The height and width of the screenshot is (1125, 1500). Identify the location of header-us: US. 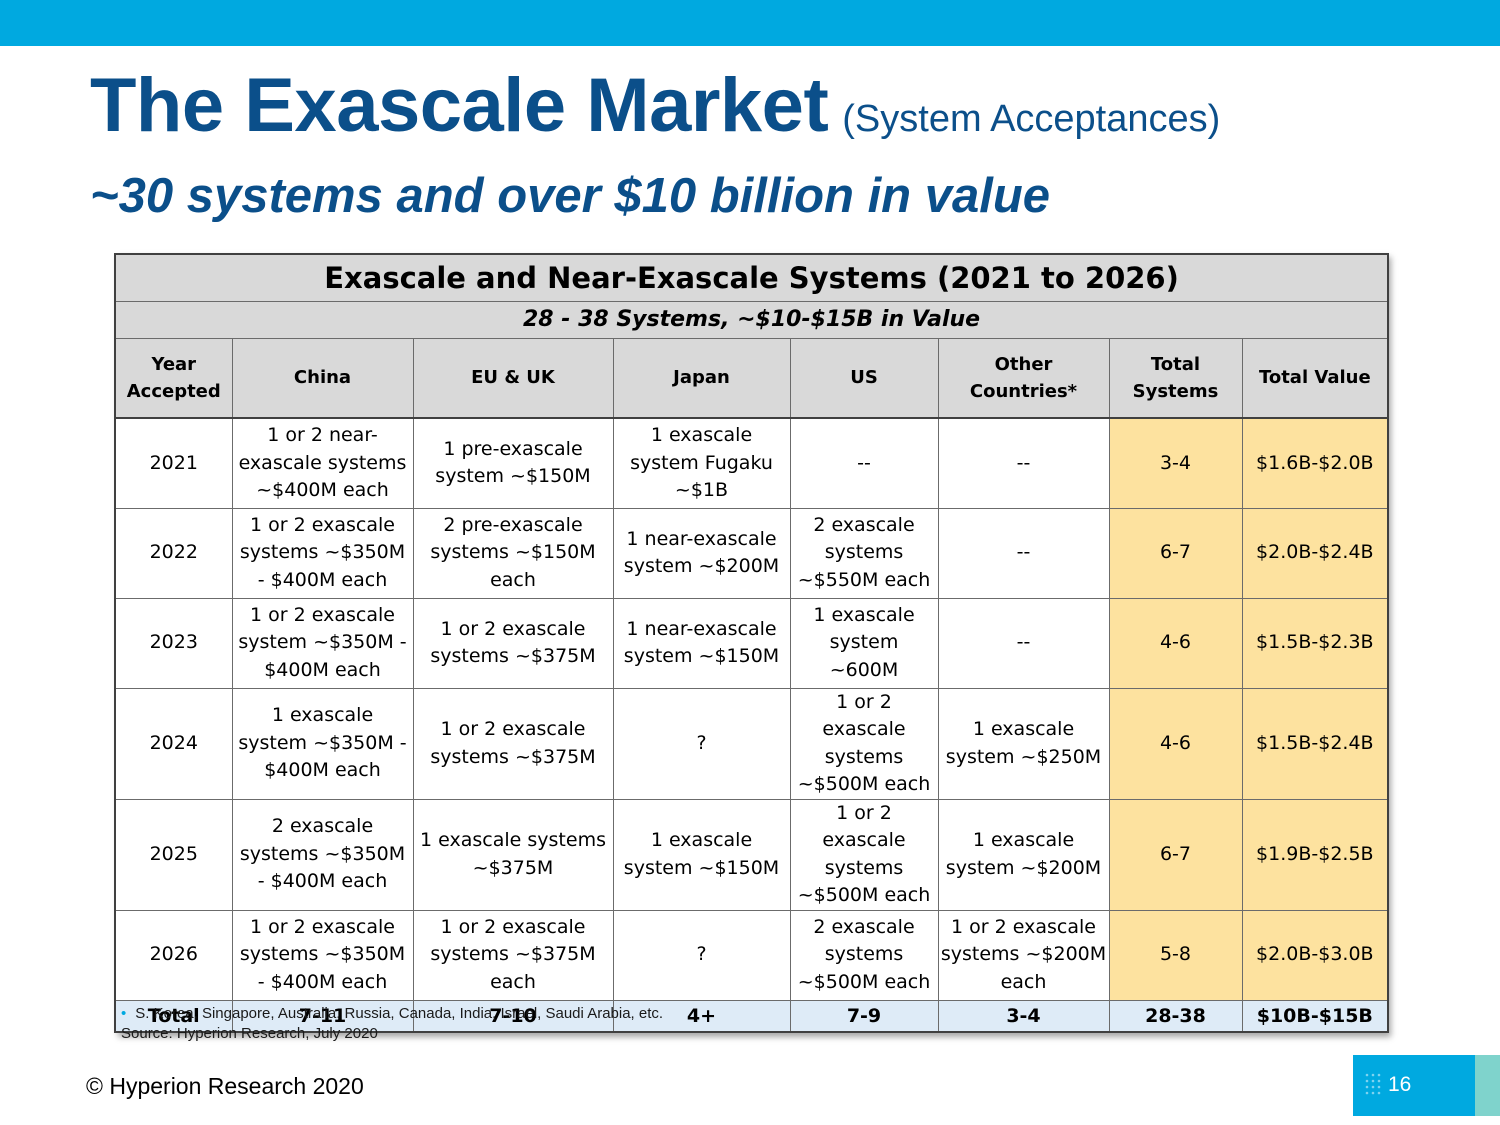
(864, 378).